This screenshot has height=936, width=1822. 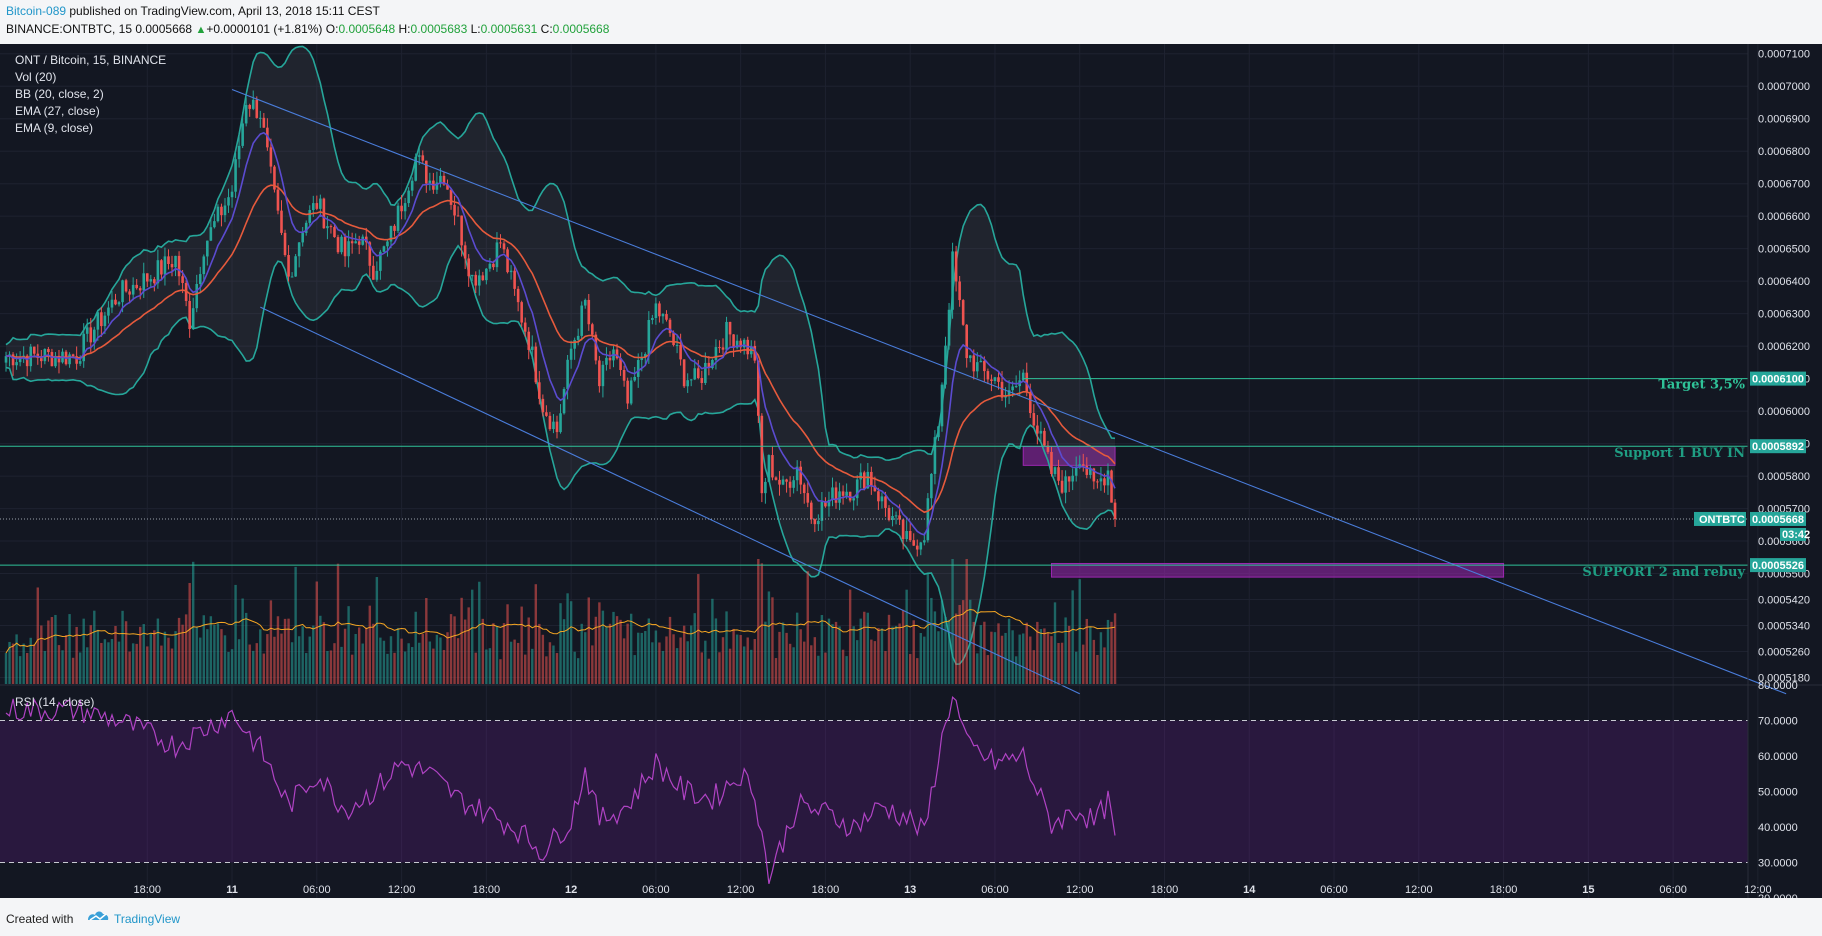 I want to click on volume-ma-line, so click(x=560, y=631).